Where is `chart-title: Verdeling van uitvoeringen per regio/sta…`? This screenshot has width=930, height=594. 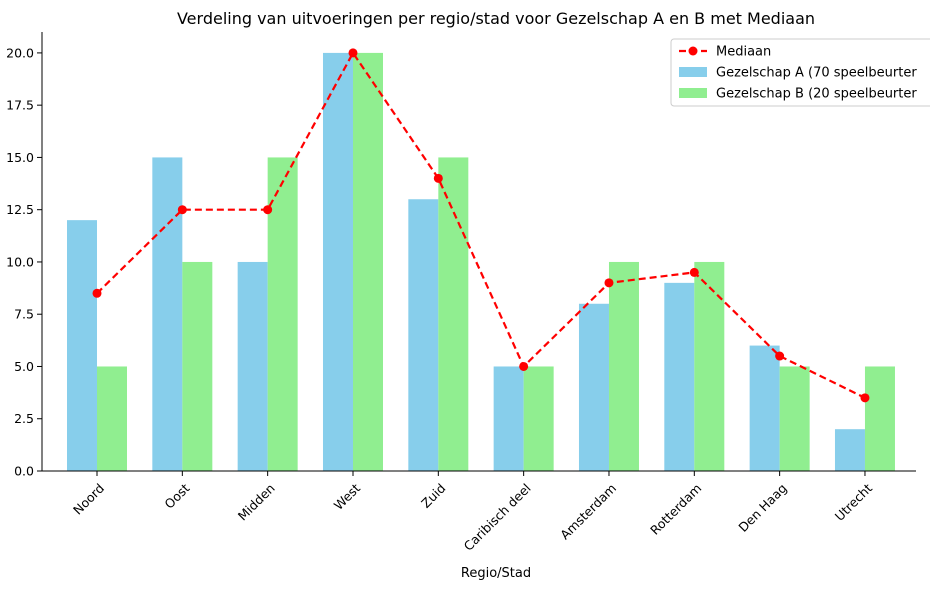 chart-title: Verdeling van uitvoeringen per regio/sta… is located at coordinates (496, 18).